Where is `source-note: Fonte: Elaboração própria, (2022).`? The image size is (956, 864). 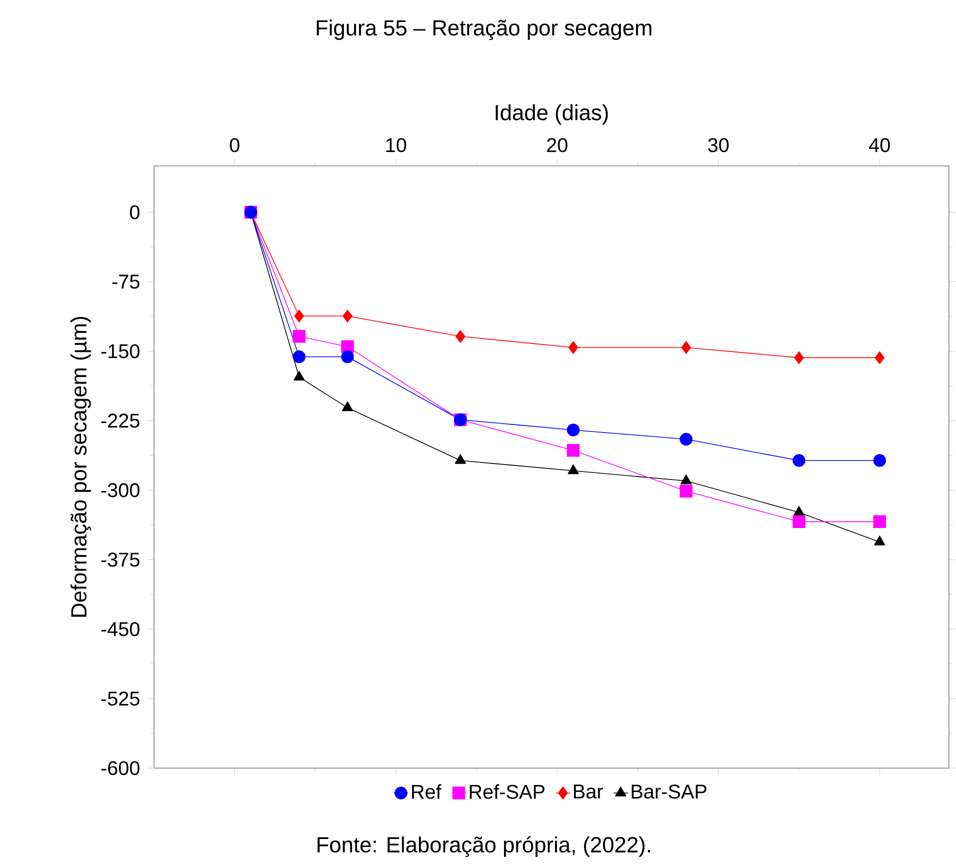 source-note: Fonte: Elaboração própria, (2022). is located at coordinates (484, 847).